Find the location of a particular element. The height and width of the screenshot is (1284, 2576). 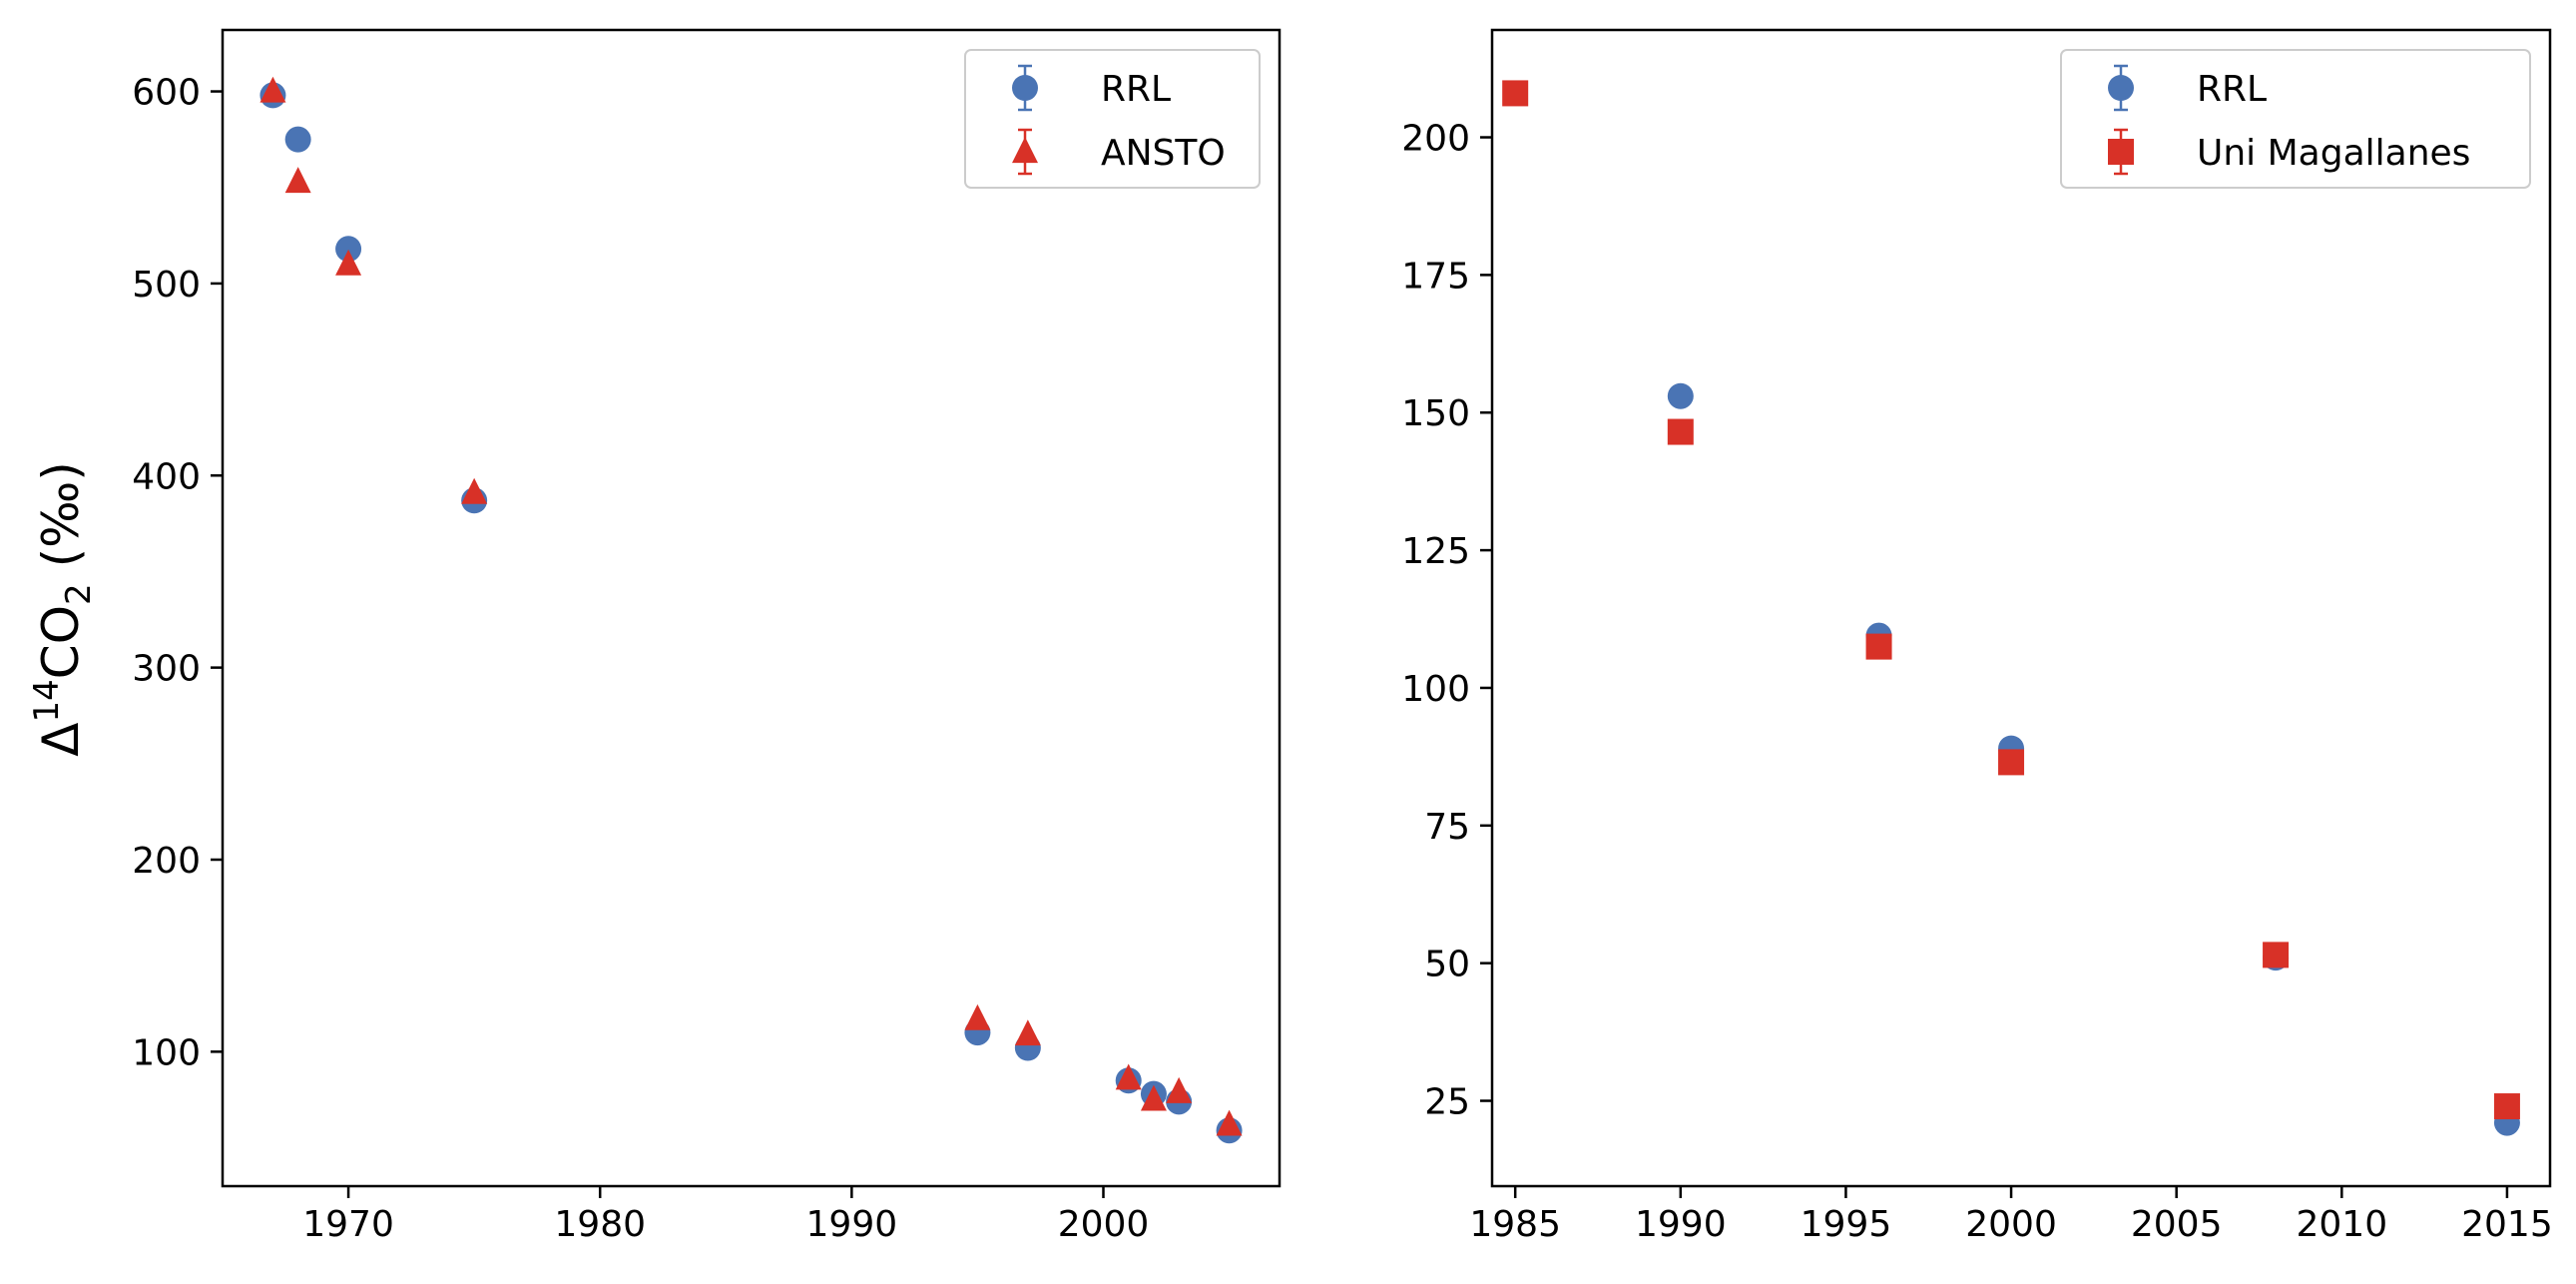

legend-entry: ANSTO is located at coordinates (1119, 152).